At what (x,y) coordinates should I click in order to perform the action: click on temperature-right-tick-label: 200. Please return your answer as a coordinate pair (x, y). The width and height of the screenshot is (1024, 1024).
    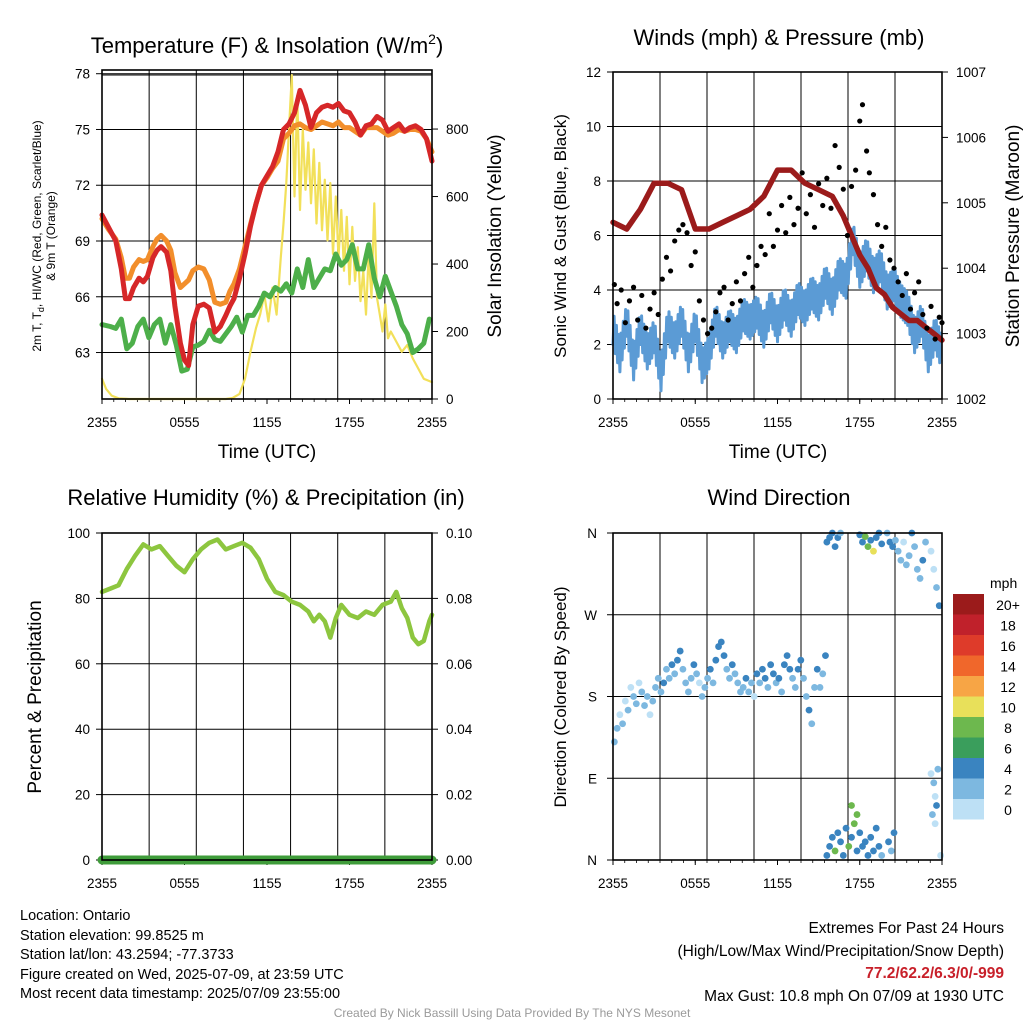
    Looking at the image, I should click on (457, 332).